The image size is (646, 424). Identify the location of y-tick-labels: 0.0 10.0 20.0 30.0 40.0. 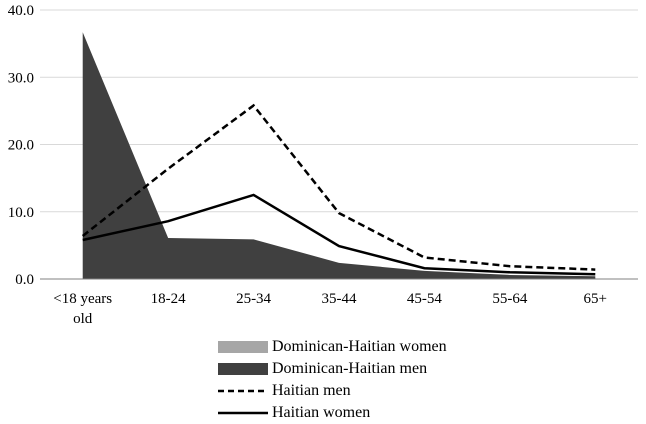
(21, 145).